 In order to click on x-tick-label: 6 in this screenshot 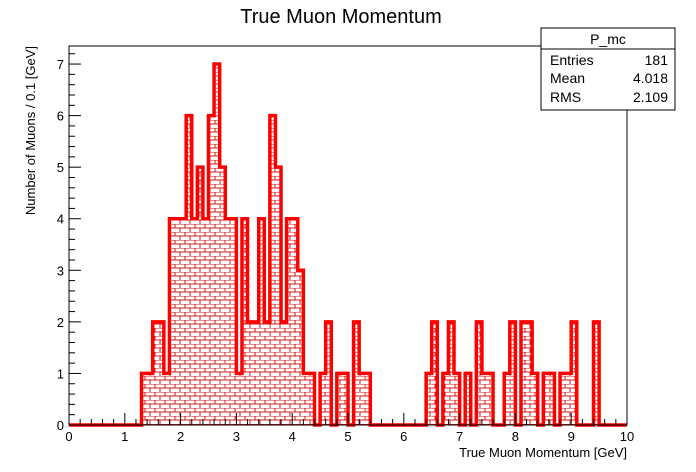, I will do `click(403, 436)`.